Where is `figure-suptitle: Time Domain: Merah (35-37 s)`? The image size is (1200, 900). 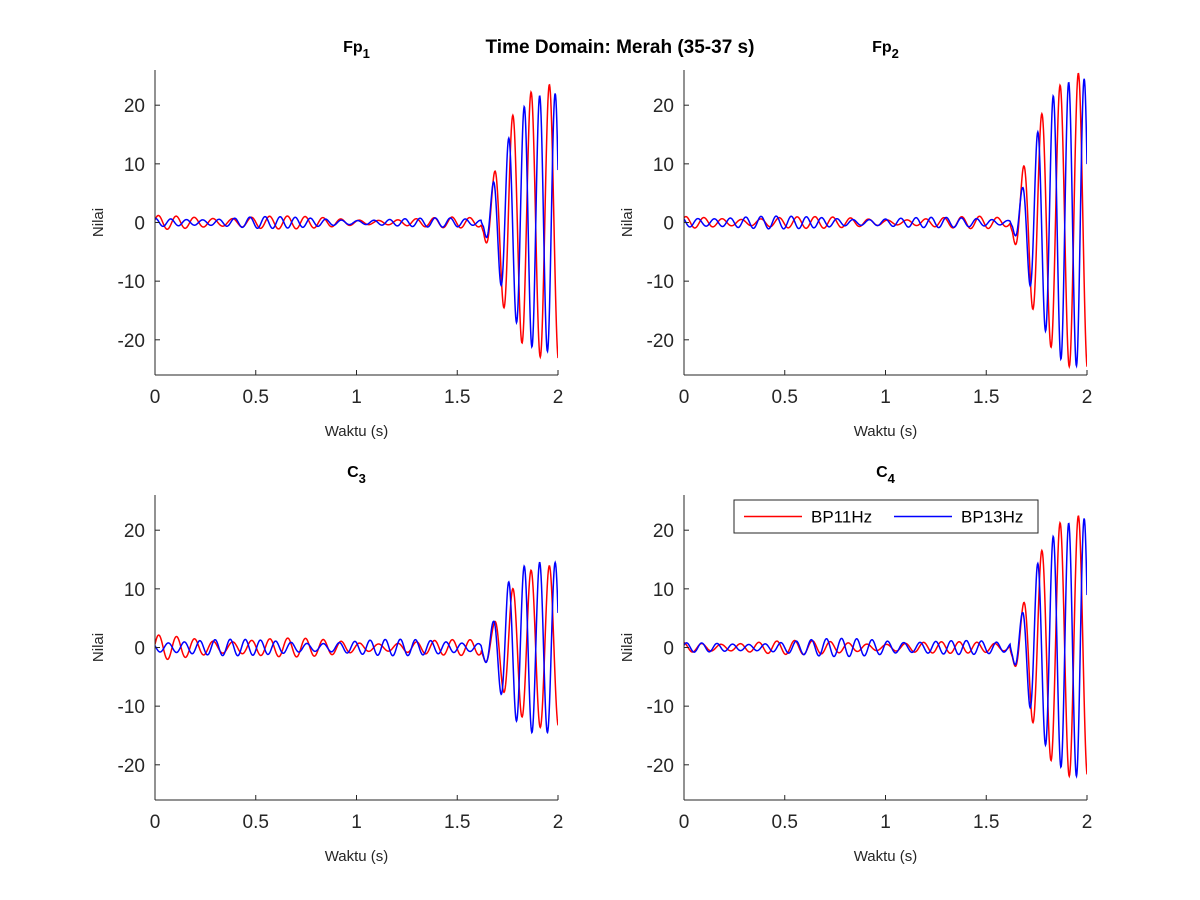 figure-suptitle: Time Domain: Merah (35-37 s) is located at coordinates (620, 47).